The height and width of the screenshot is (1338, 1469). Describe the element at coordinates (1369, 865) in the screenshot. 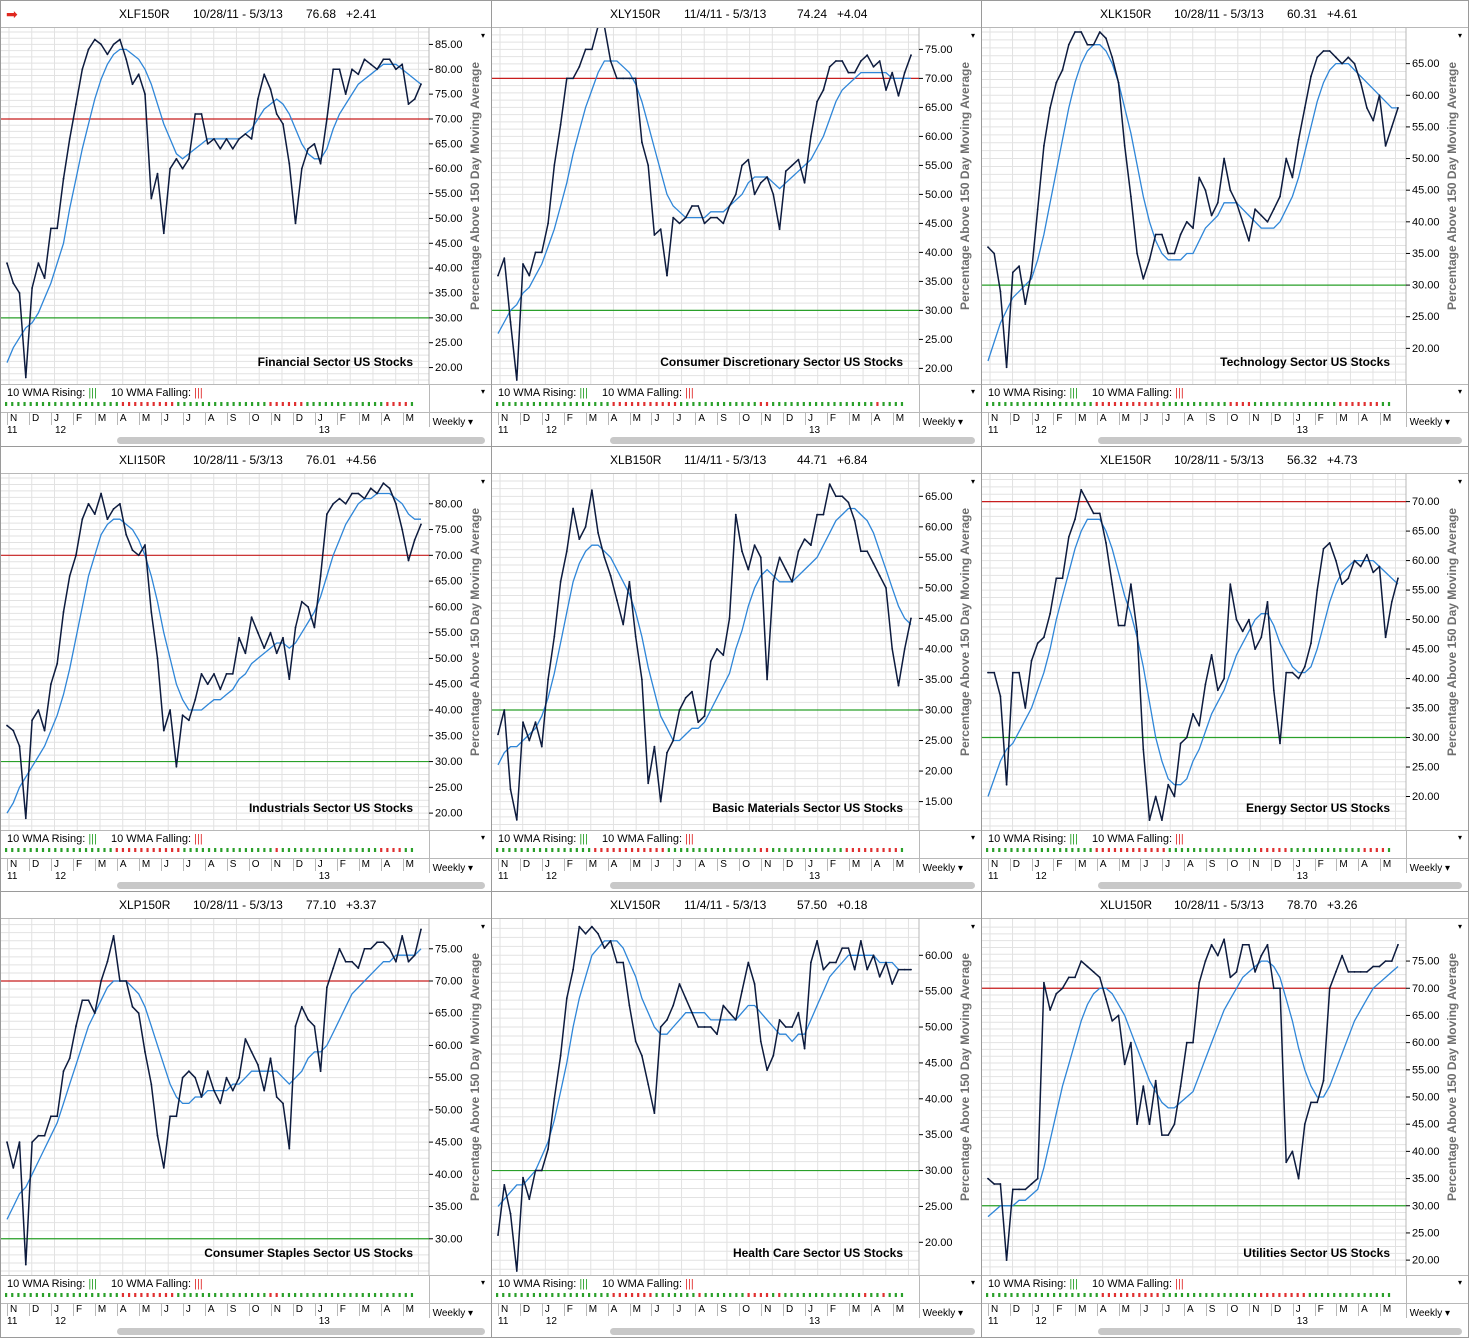

I see `month-label: A` at that location.